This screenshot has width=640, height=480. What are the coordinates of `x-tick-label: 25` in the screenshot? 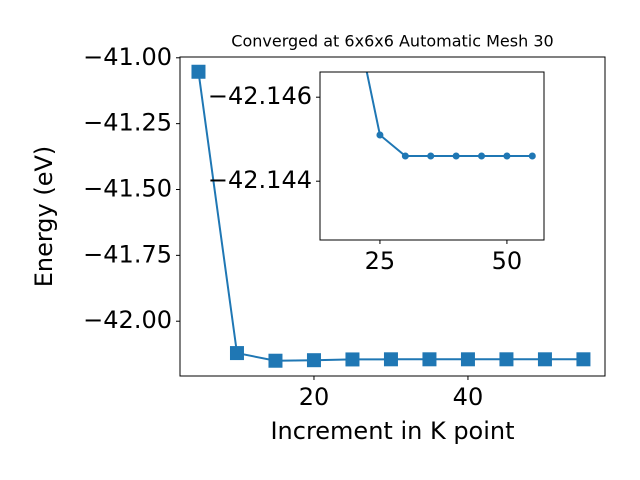 It's located at (380, 261).